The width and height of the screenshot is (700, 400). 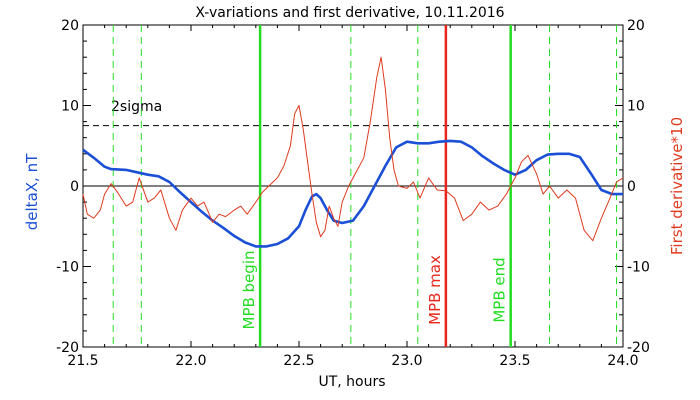 What do you see at coordinates (70, 26) in the screenshot?
I see `y-tick-label-left: 20` at bounding box center [70, 26].